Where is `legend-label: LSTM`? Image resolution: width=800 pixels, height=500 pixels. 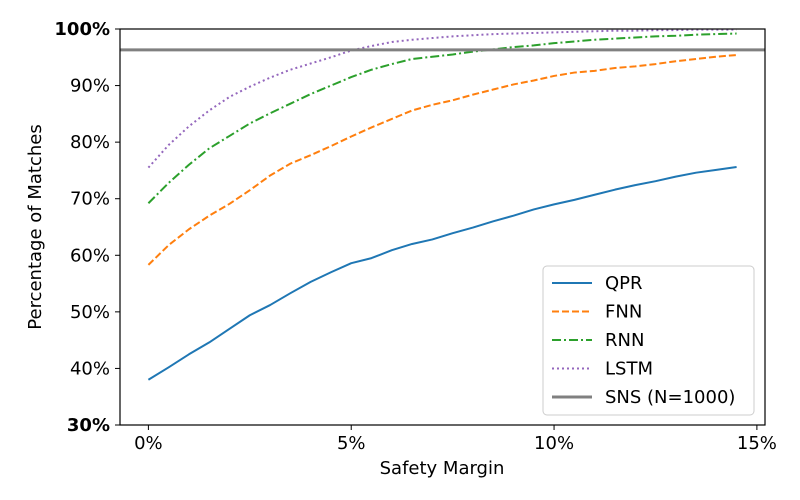
legend-label: LSTM is located at coordinates (629, 369).